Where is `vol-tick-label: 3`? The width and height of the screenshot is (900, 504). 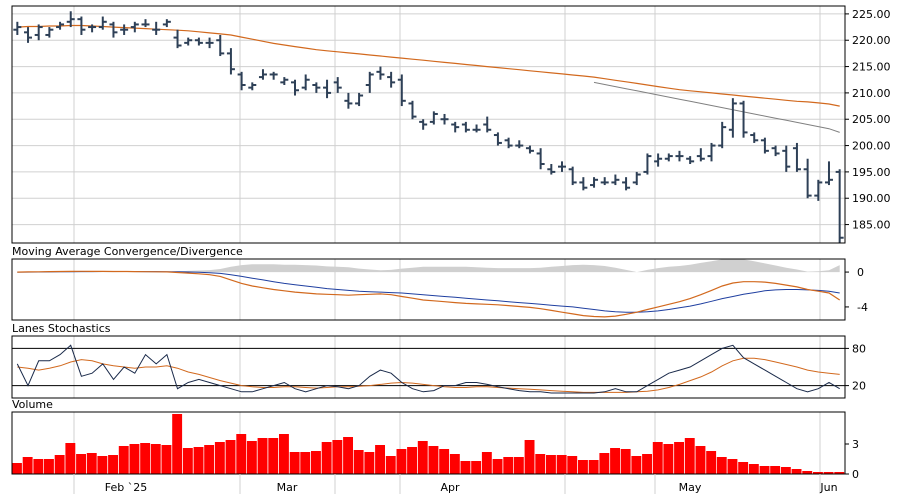 vol-tick-label: 3 is located at coordinates (855, 444).